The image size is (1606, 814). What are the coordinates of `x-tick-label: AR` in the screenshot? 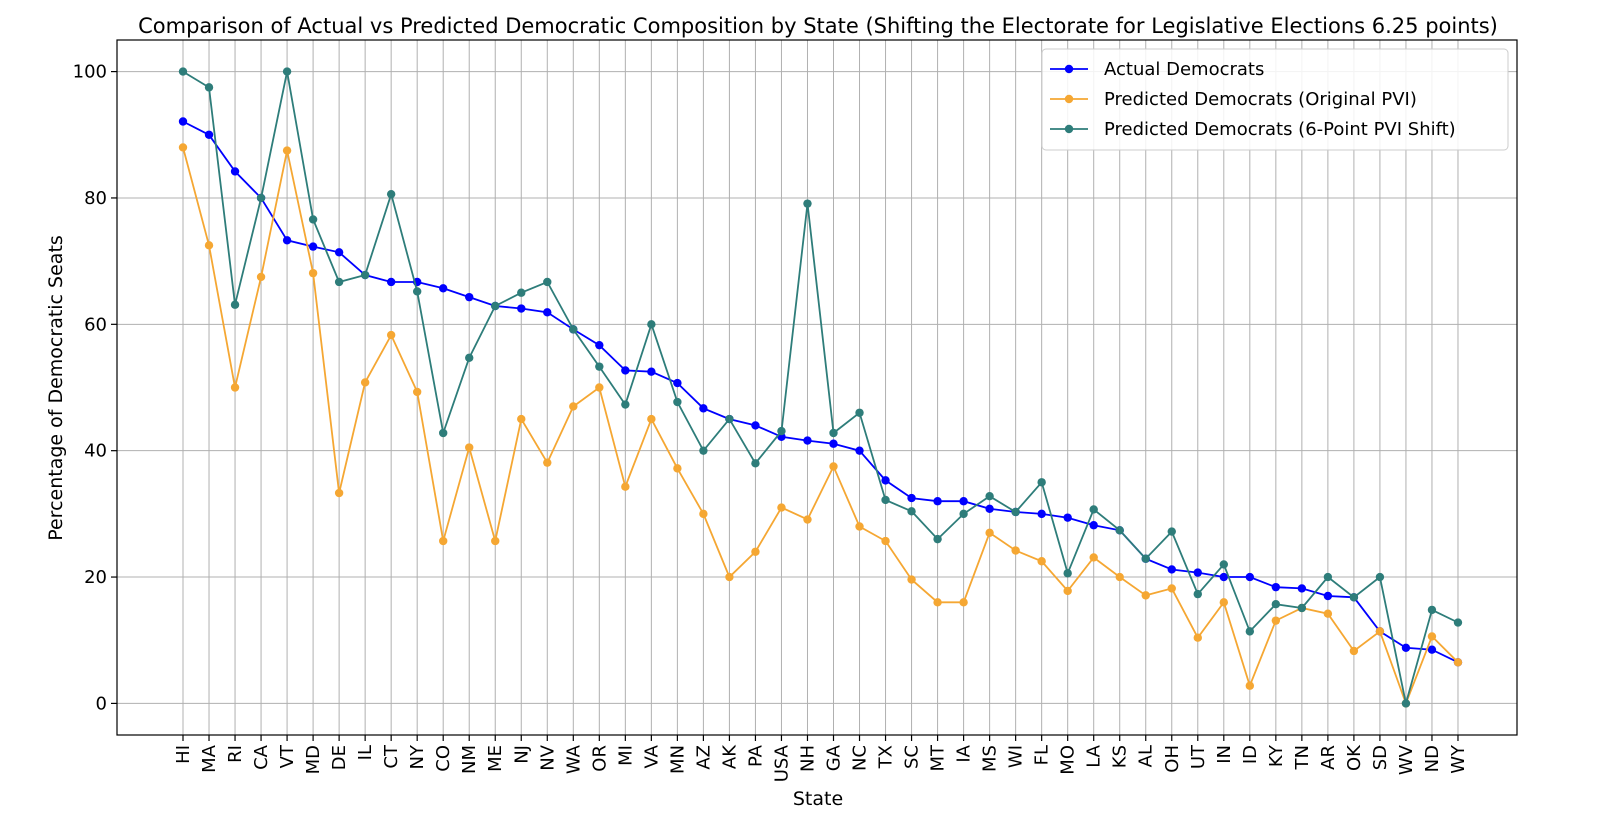 It's located at (1328, 757).